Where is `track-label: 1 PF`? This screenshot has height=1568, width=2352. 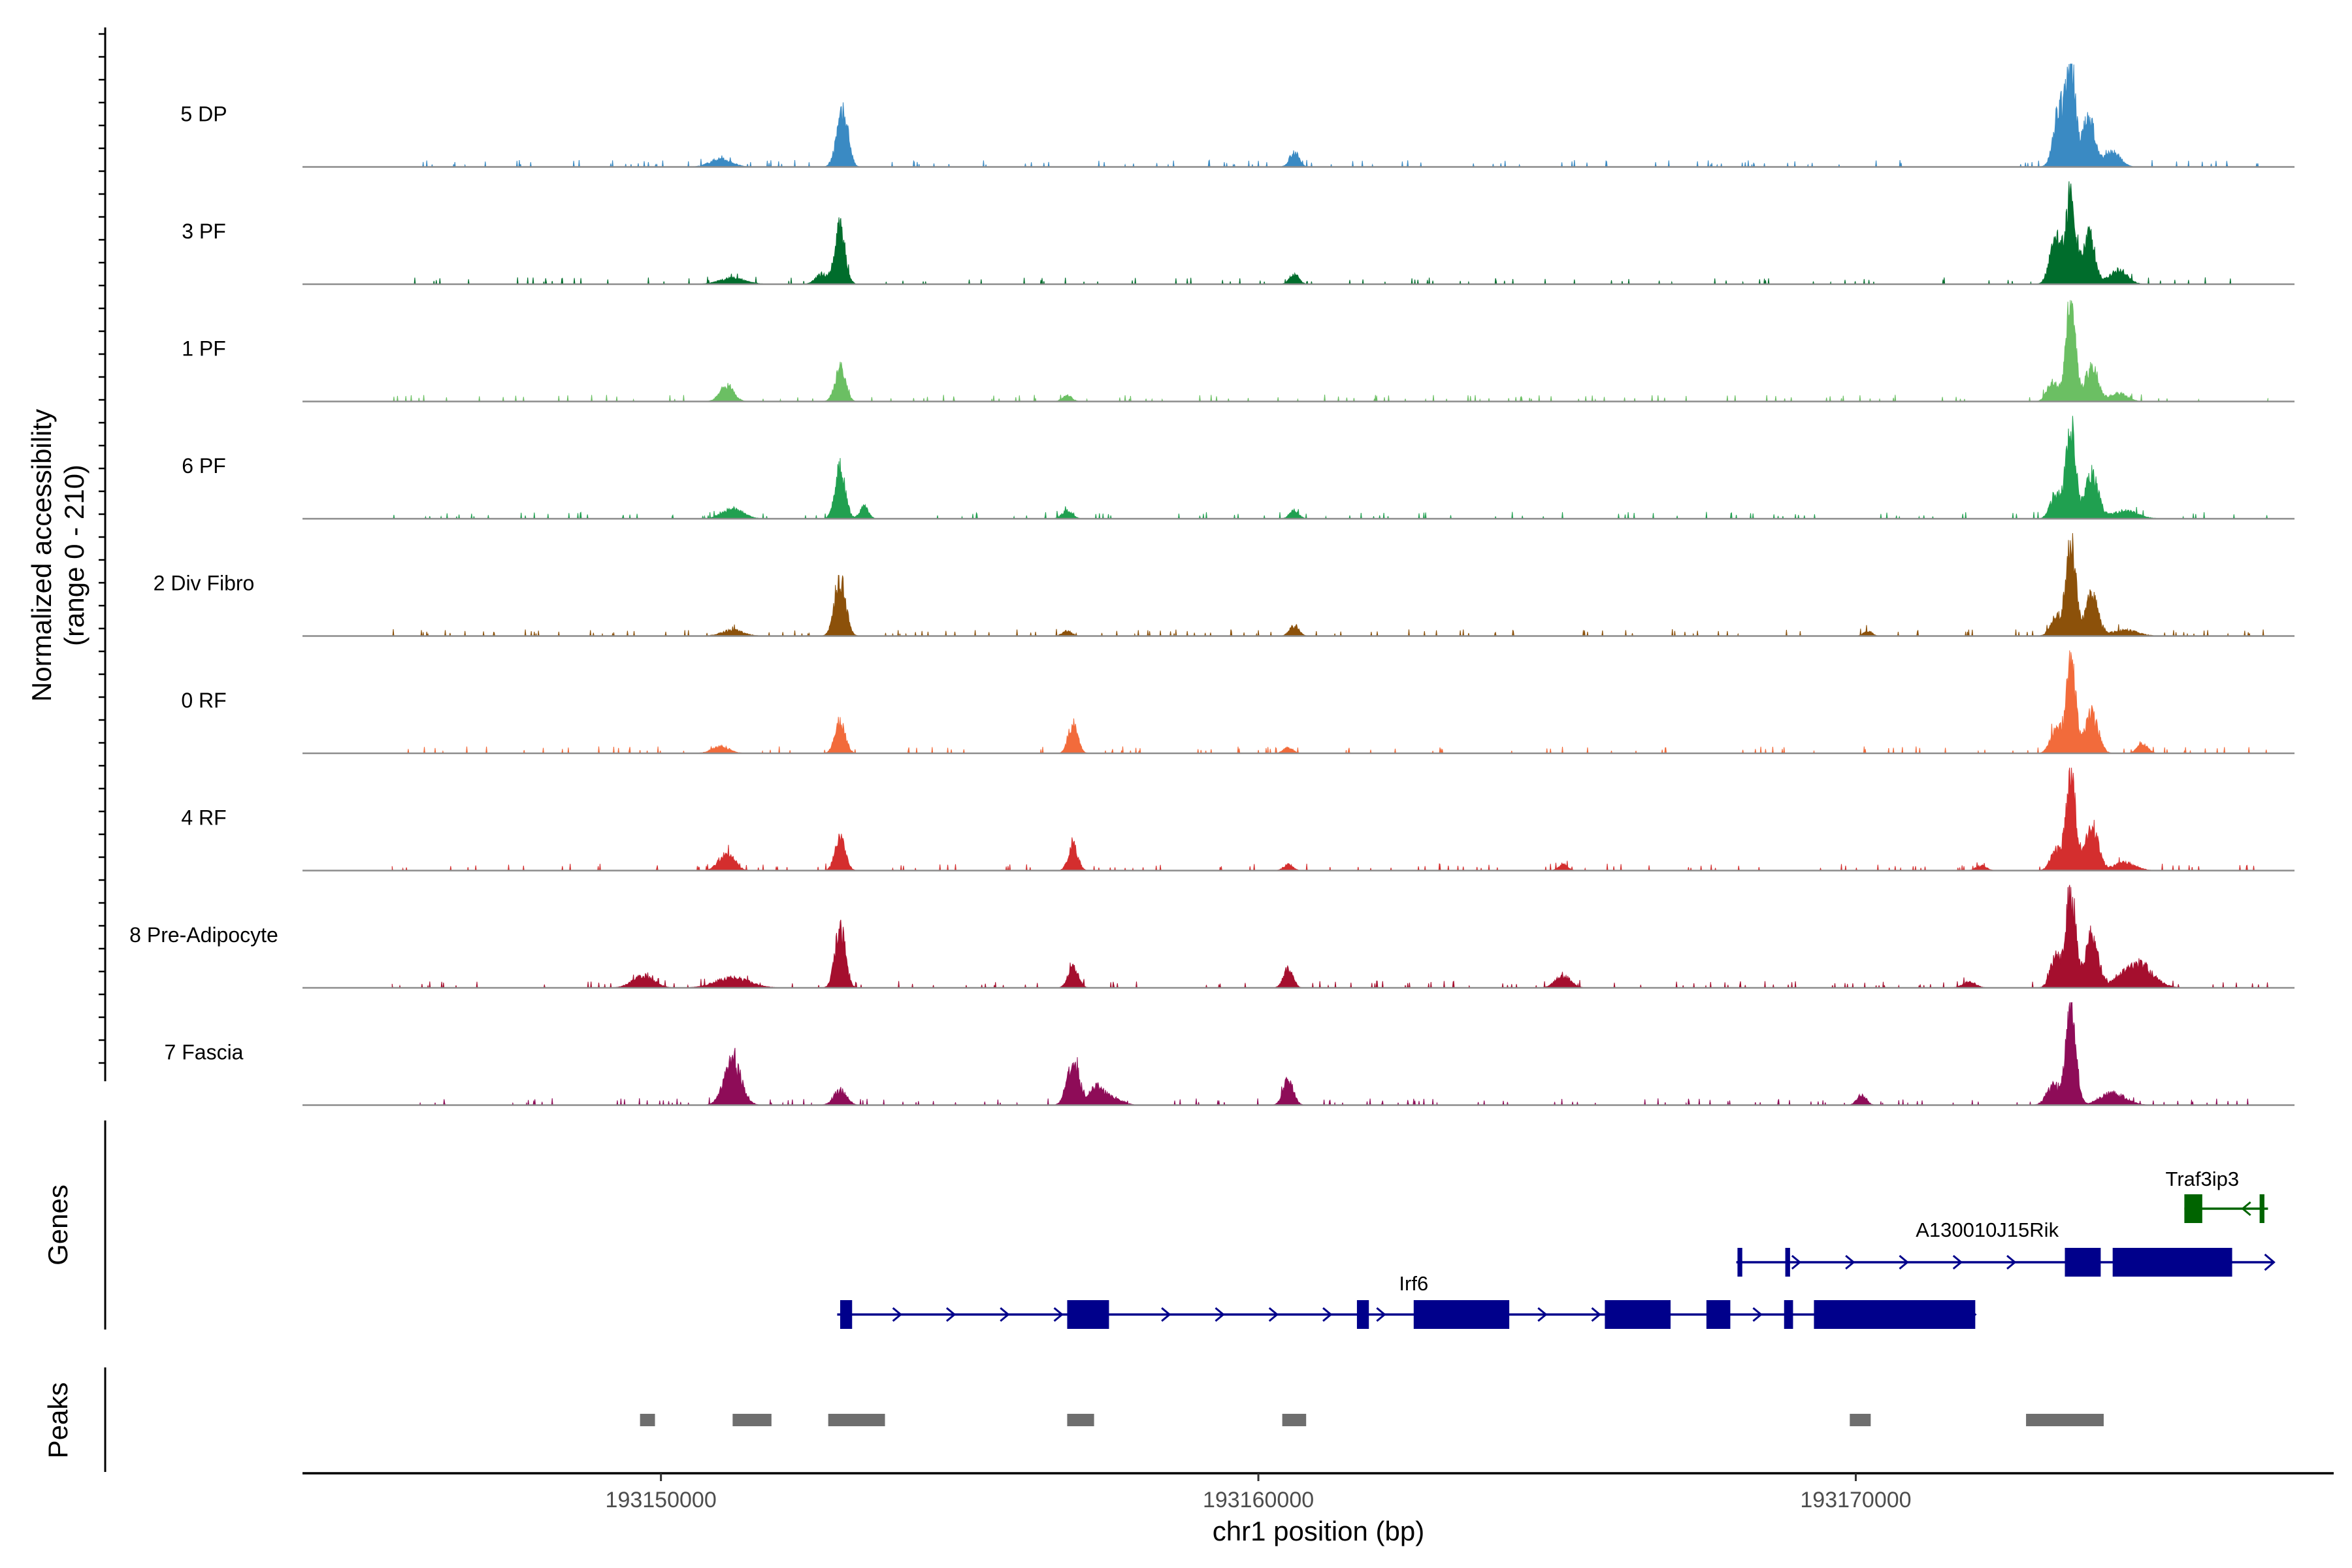 track-label: 1 PF is located at coordinates (204, 349).